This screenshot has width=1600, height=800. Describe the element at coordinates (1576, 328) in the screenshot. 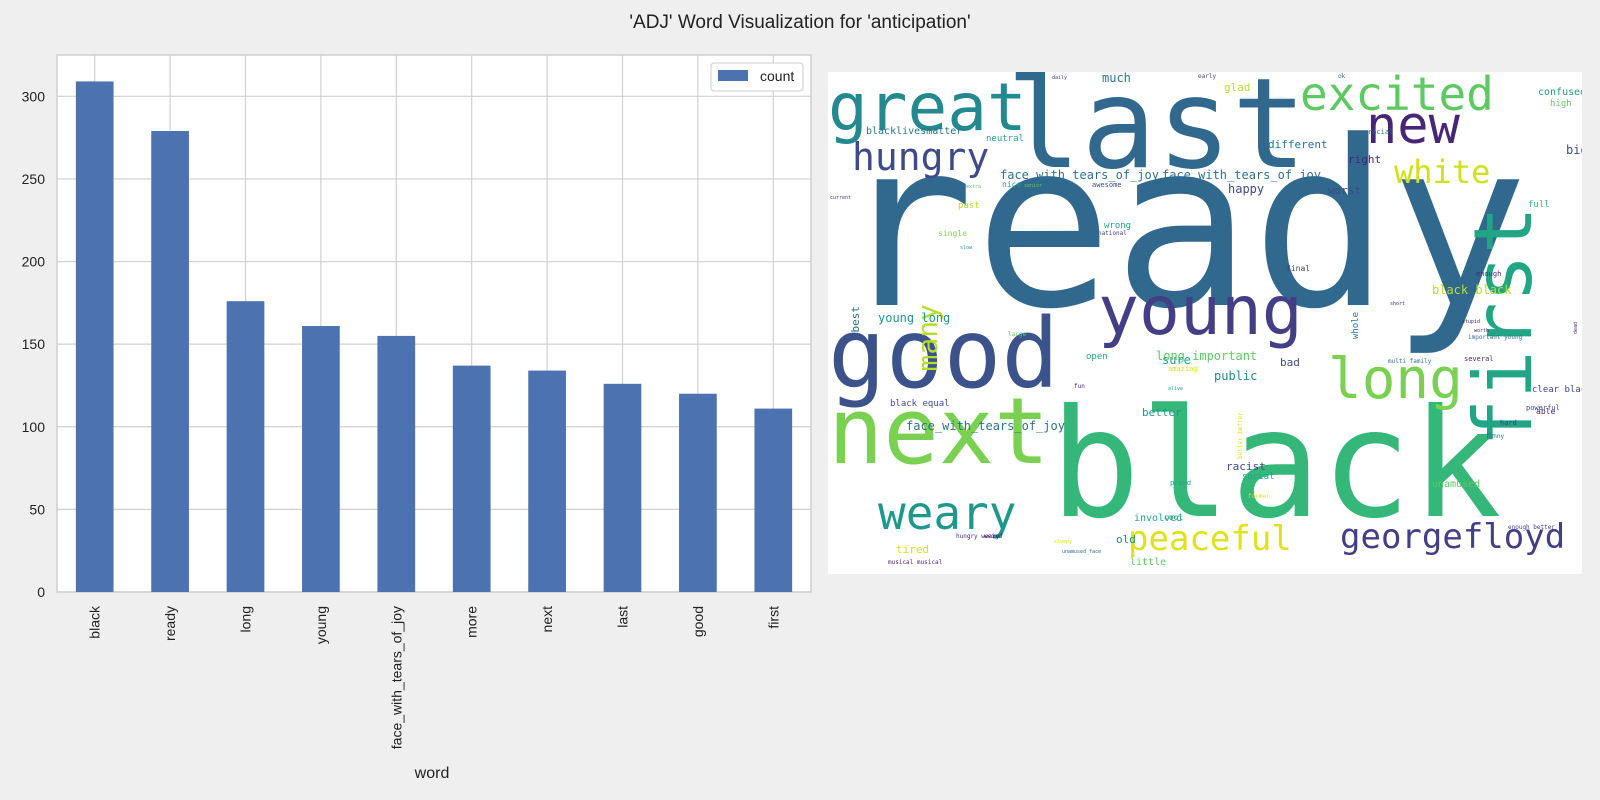

I see `word-dead: dead` at that location.